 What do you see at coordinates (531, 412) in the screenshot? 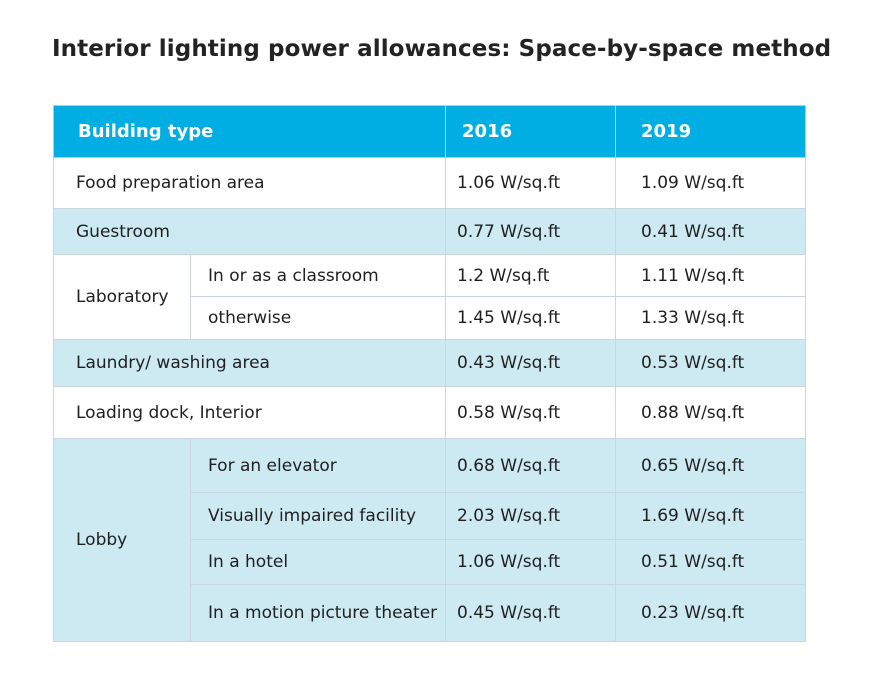
I see `value-2016: 0.58 W/sq.ft` at bounding box center [531, 412].